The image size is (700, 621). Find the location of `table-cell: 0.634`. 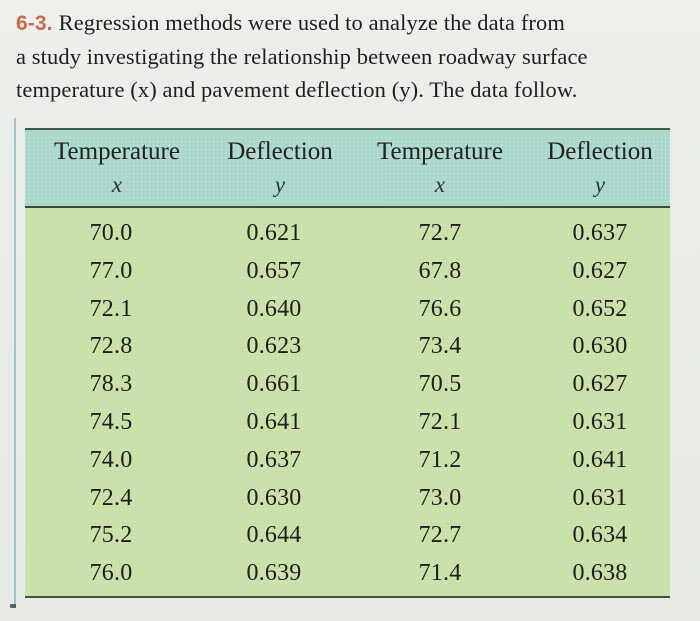

table-cell: 0.634 is located at coordinates (600, 535).